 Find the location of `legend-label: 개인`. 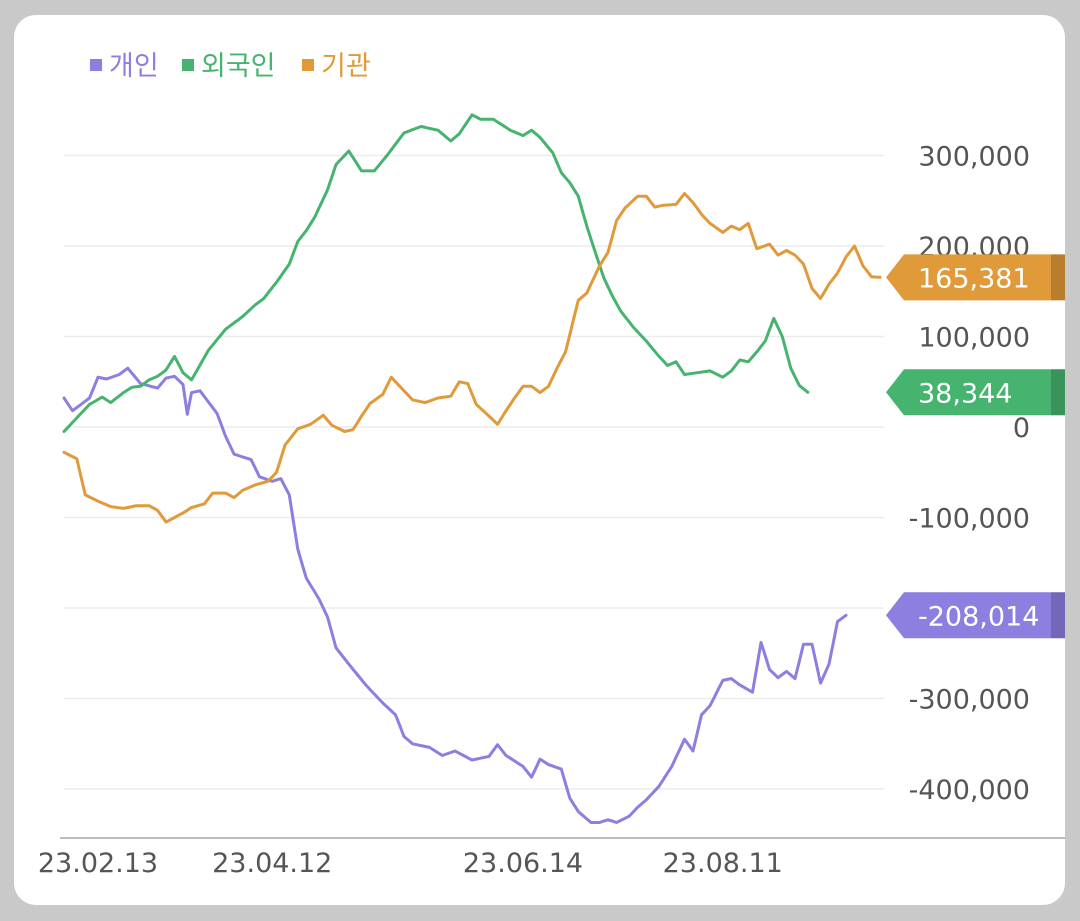

legend-label: 개인 is located at coordinates (134, 66).